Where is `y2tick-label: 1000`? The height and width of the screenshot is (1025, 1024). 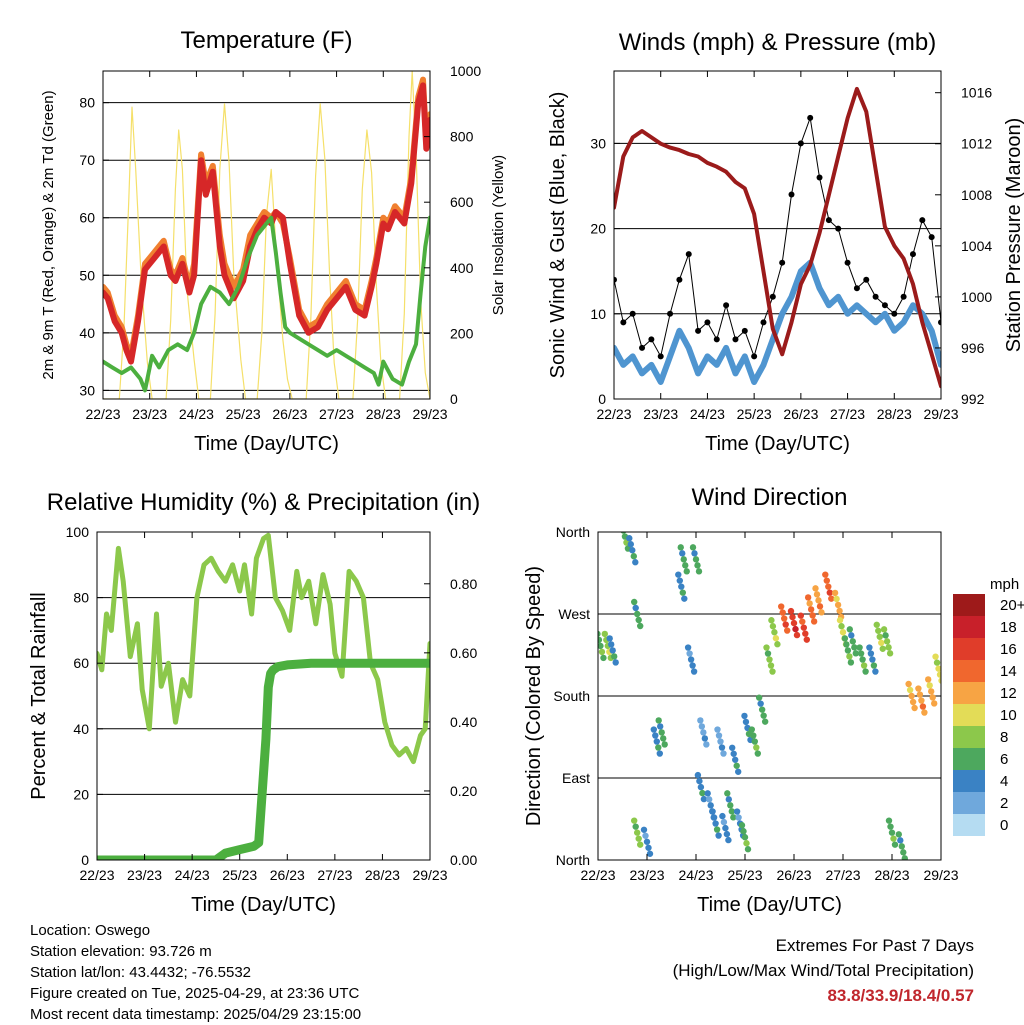
y2tick-label: 1000 is located at coordinates (976, 297).